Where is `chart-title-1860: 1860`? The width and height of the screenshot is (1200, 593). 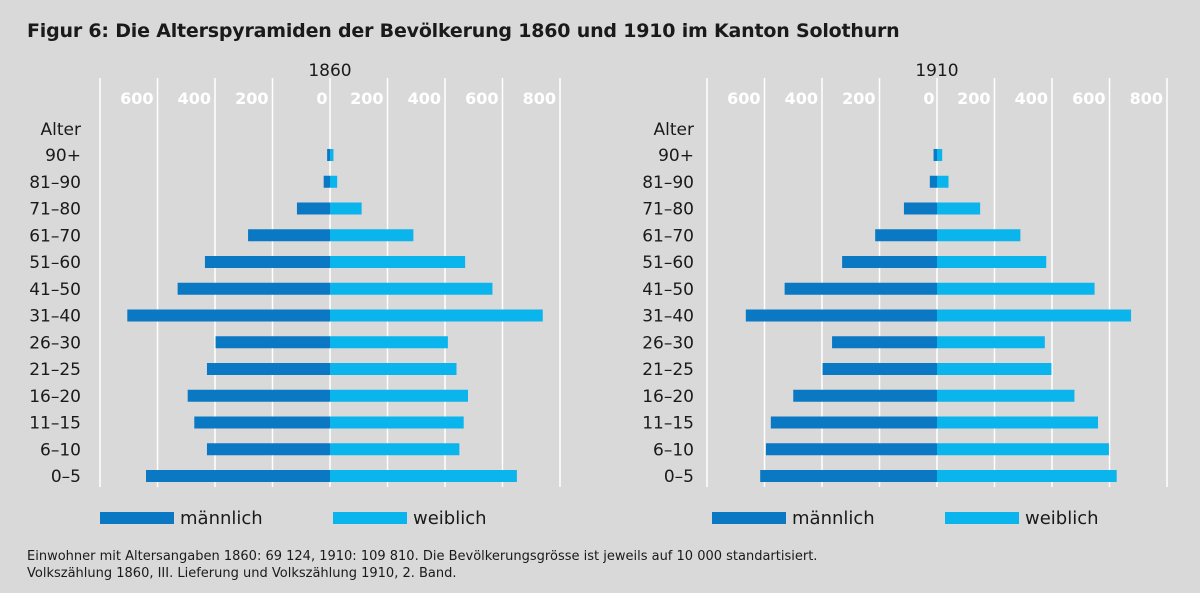
chart-title-1860: 1860 is located at coordinates (329, 71).